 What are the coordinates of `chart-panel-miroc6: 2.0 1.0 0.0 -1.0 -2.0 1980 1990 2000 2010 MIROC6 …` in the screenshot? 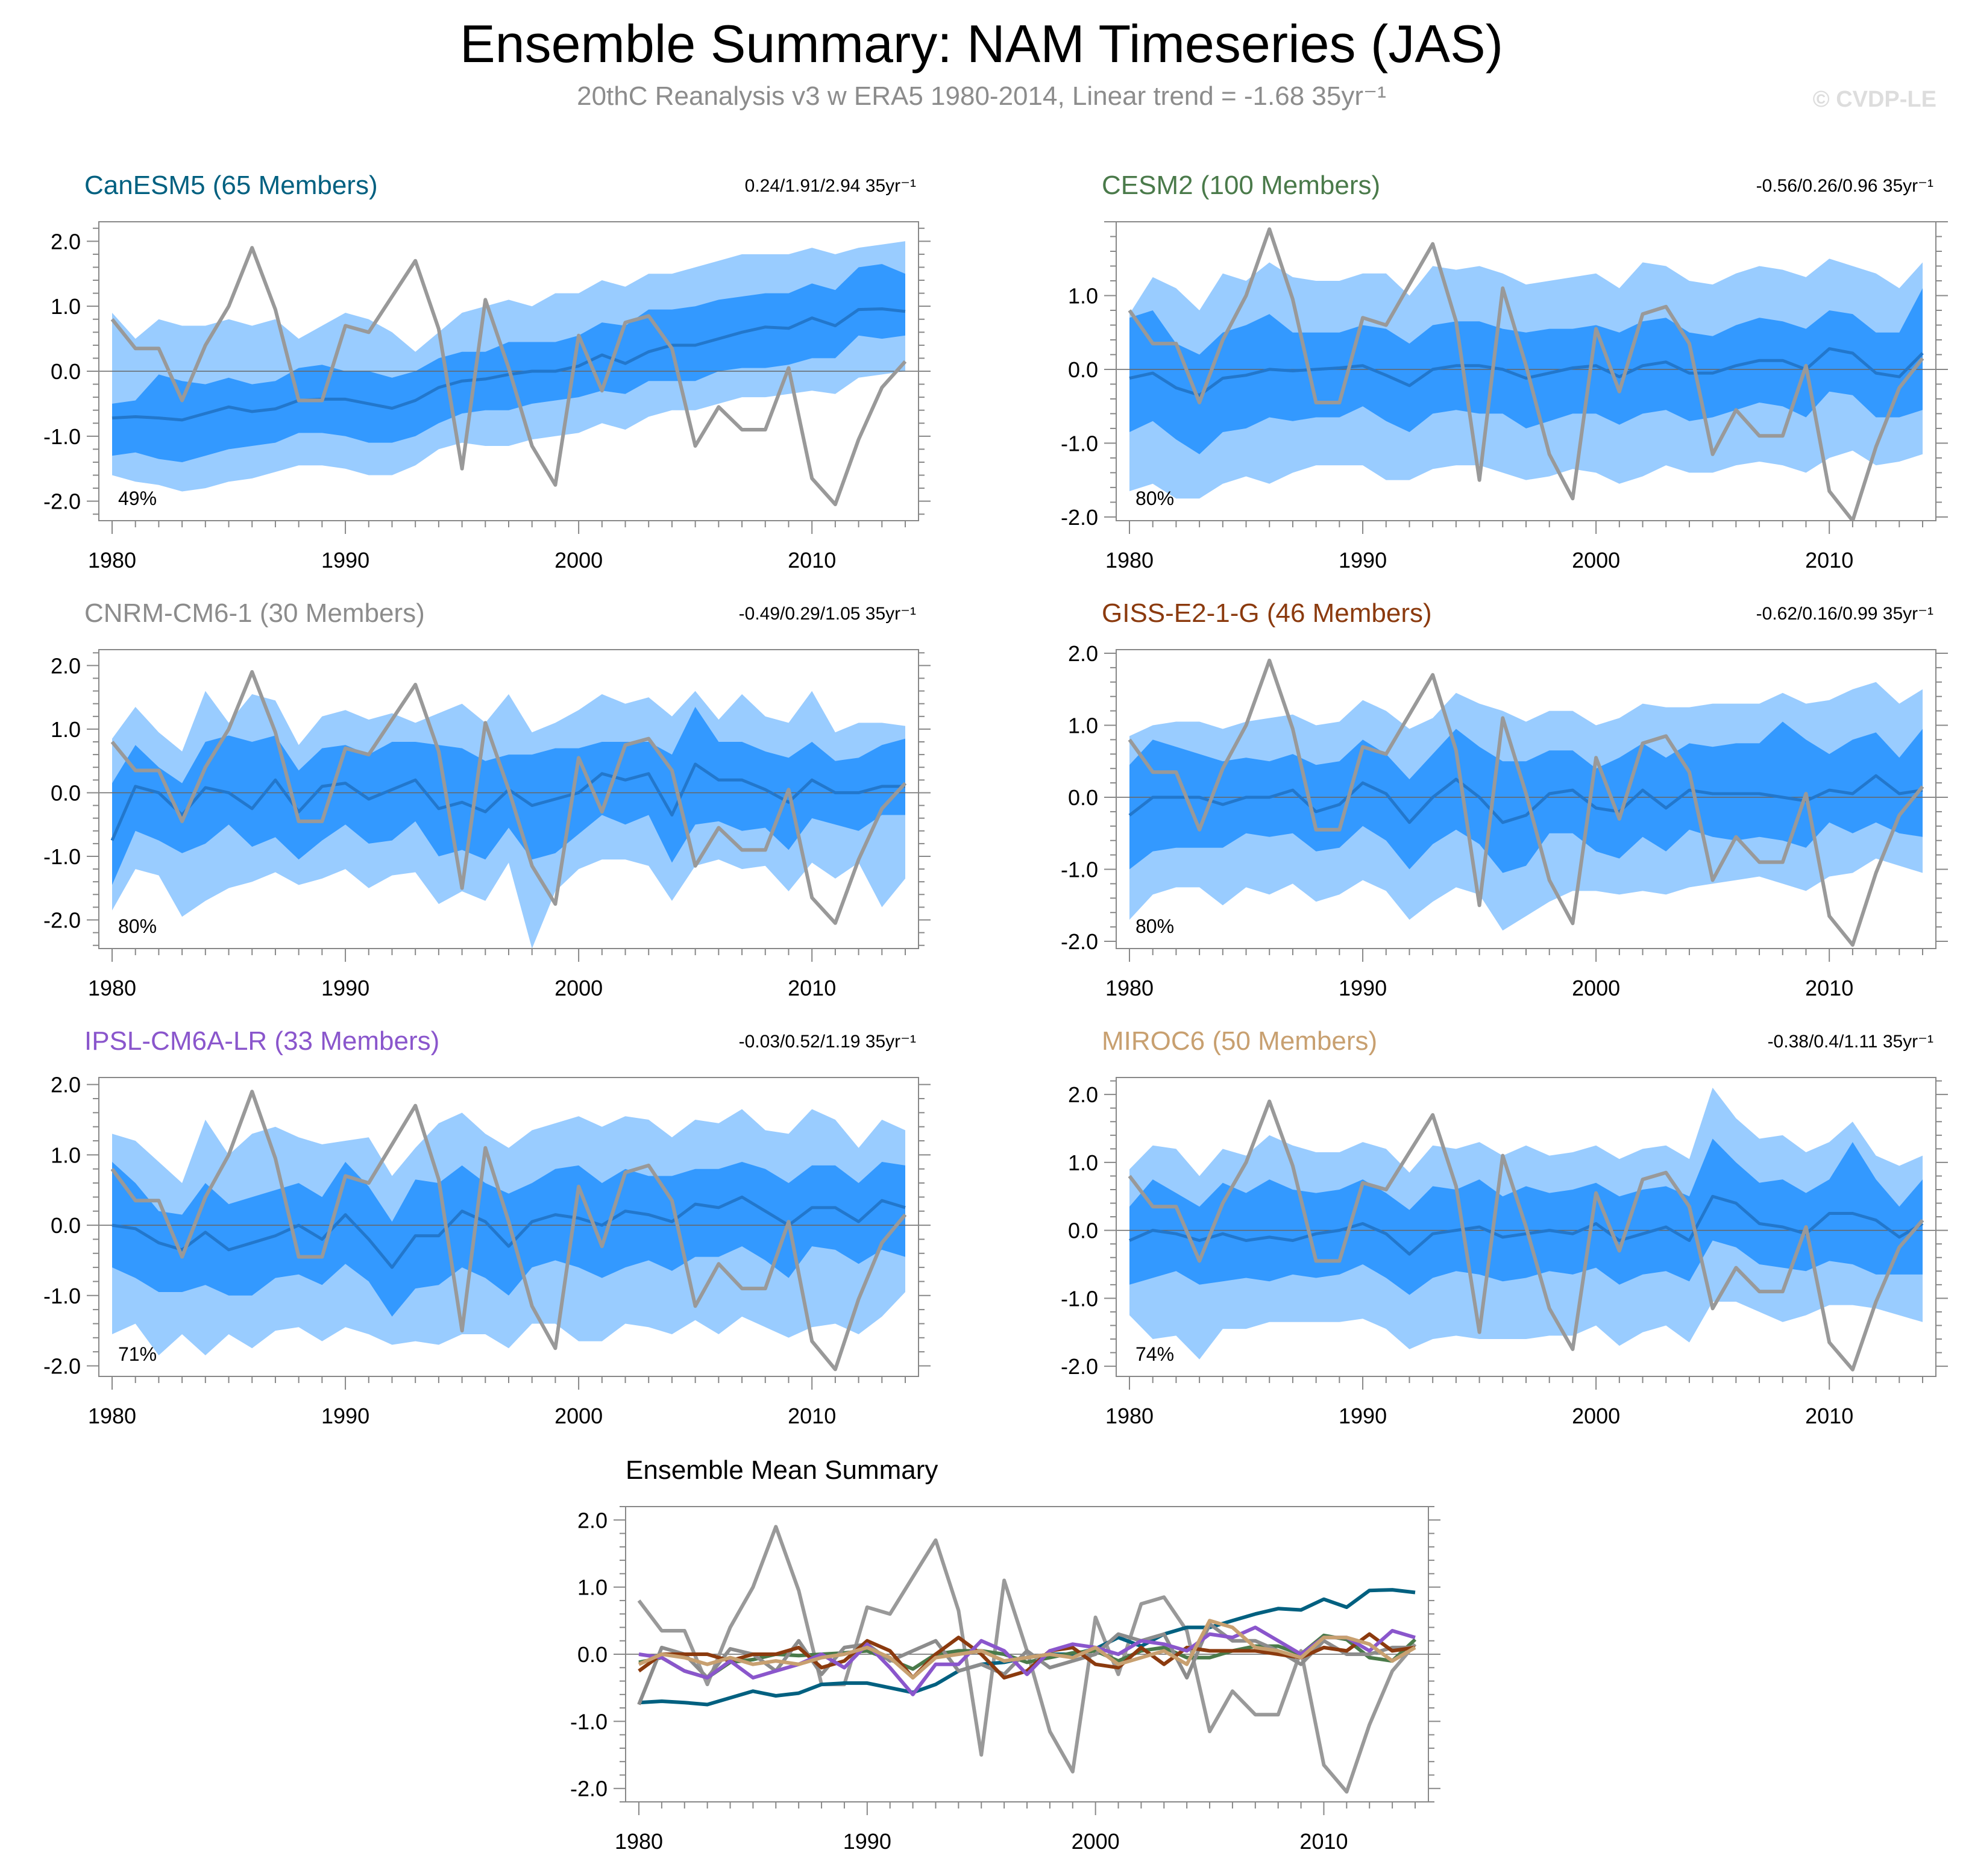 It's located at (1504, 1227).